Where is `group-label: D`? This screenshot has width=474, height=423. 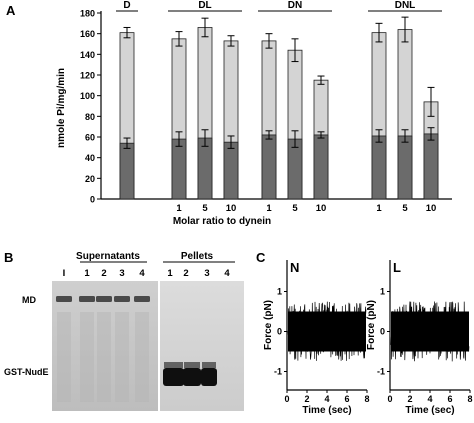 group-label: D is located at coordinates (126, 5).